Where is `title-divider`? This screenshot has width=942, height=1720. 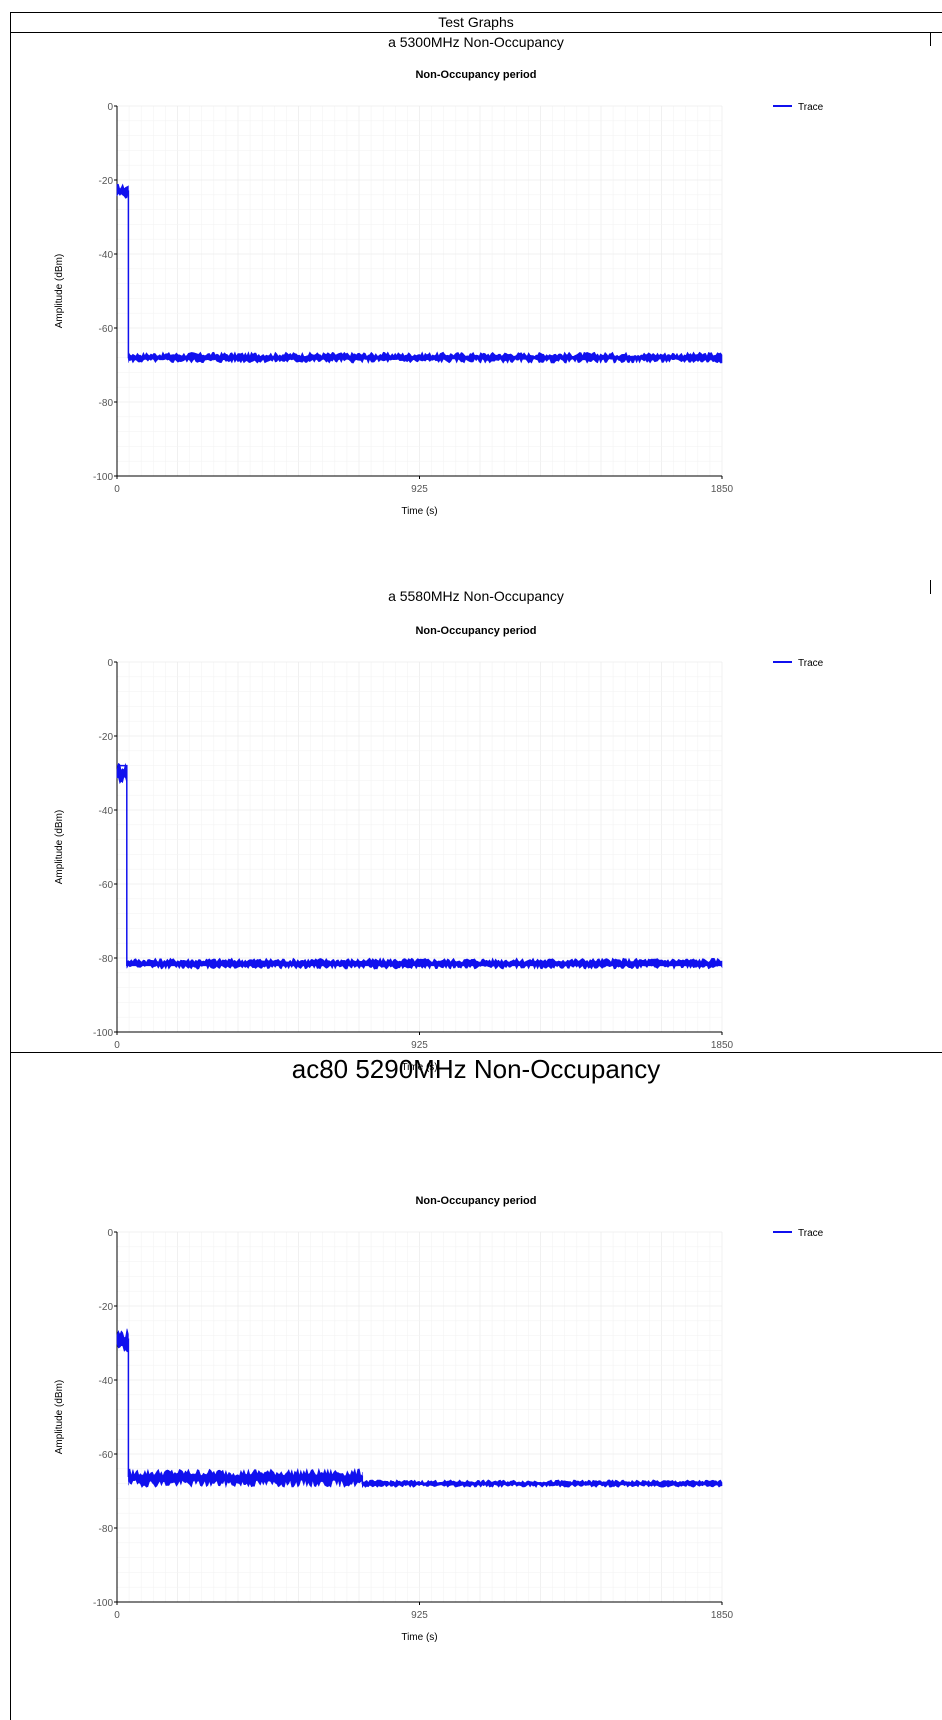
title-divider is located at coordinates (476, 32).